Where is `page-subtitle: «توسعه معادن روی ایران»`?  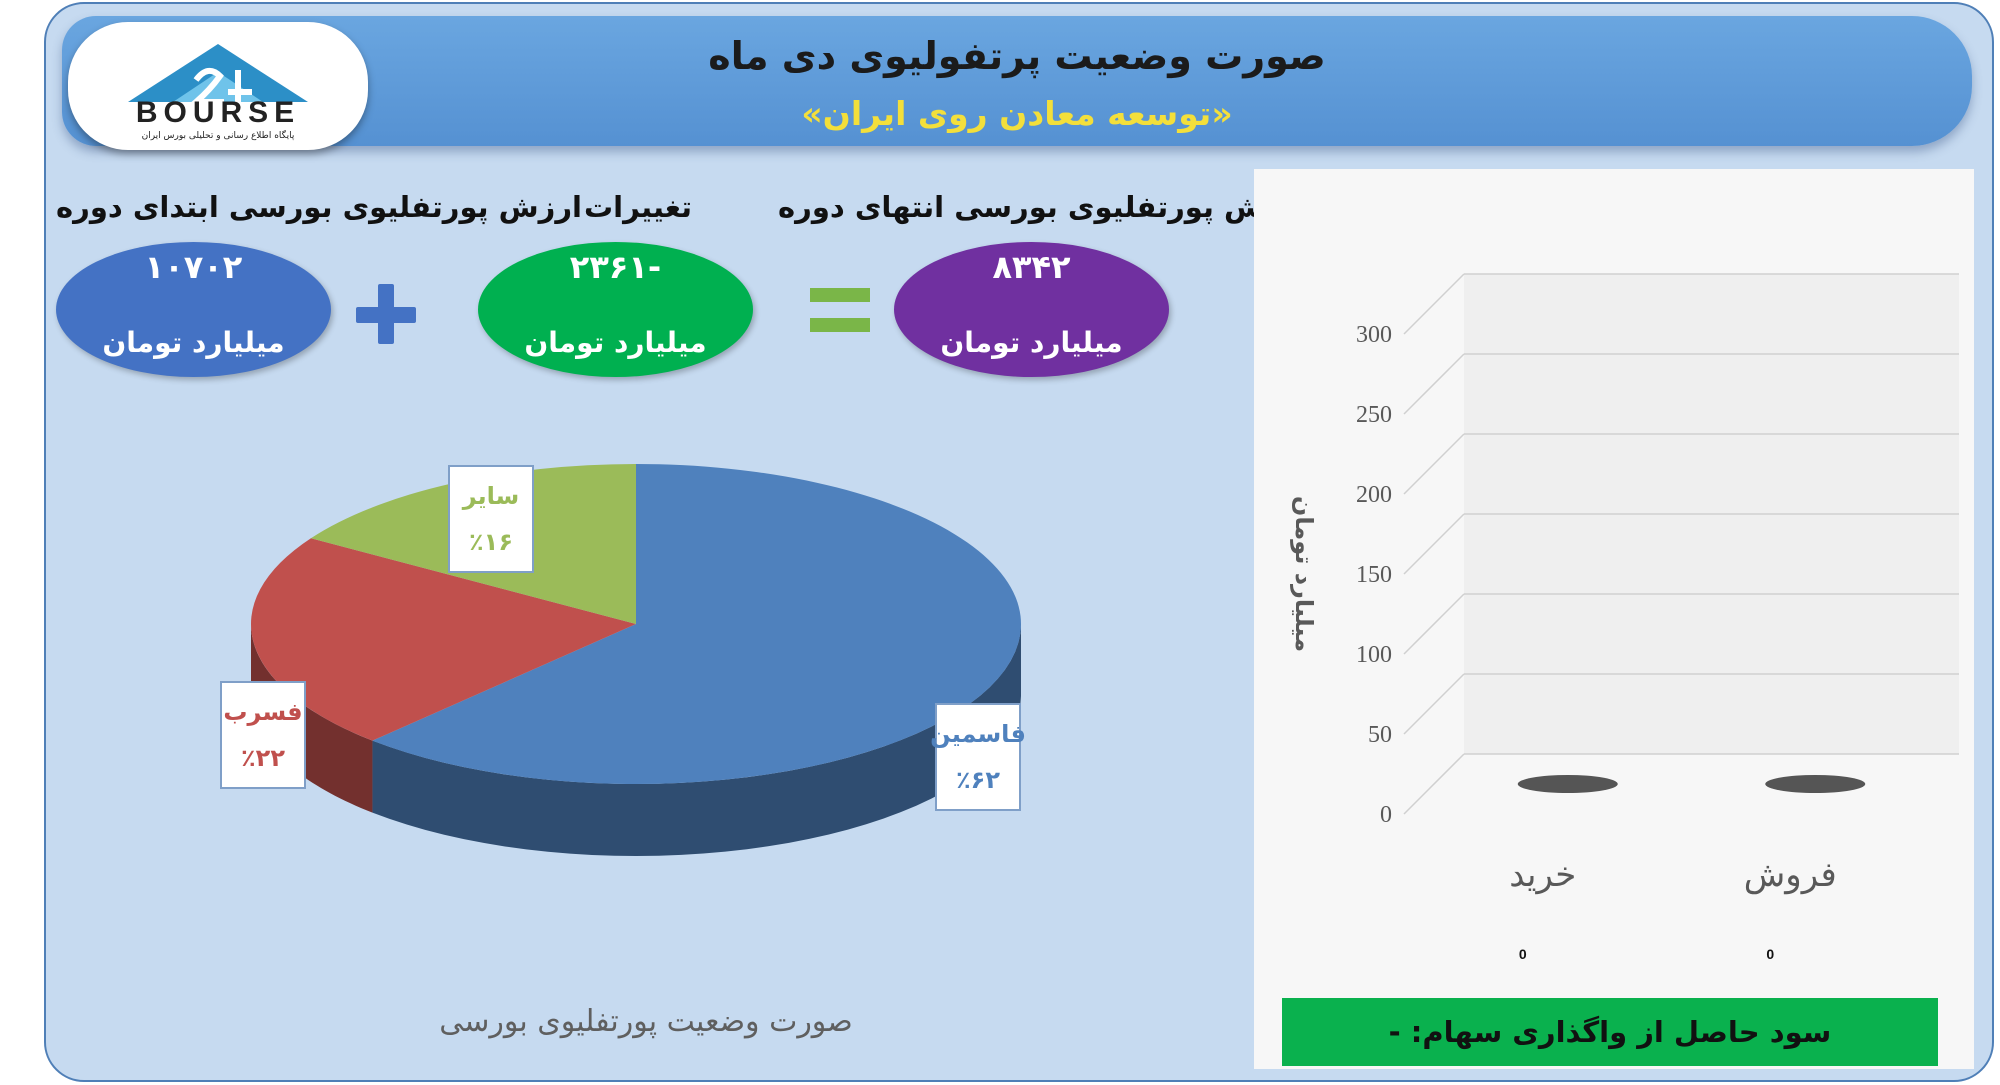
page-subtitle: «توسعه معادن روی ایران» is located at coordinates (1017, 113).